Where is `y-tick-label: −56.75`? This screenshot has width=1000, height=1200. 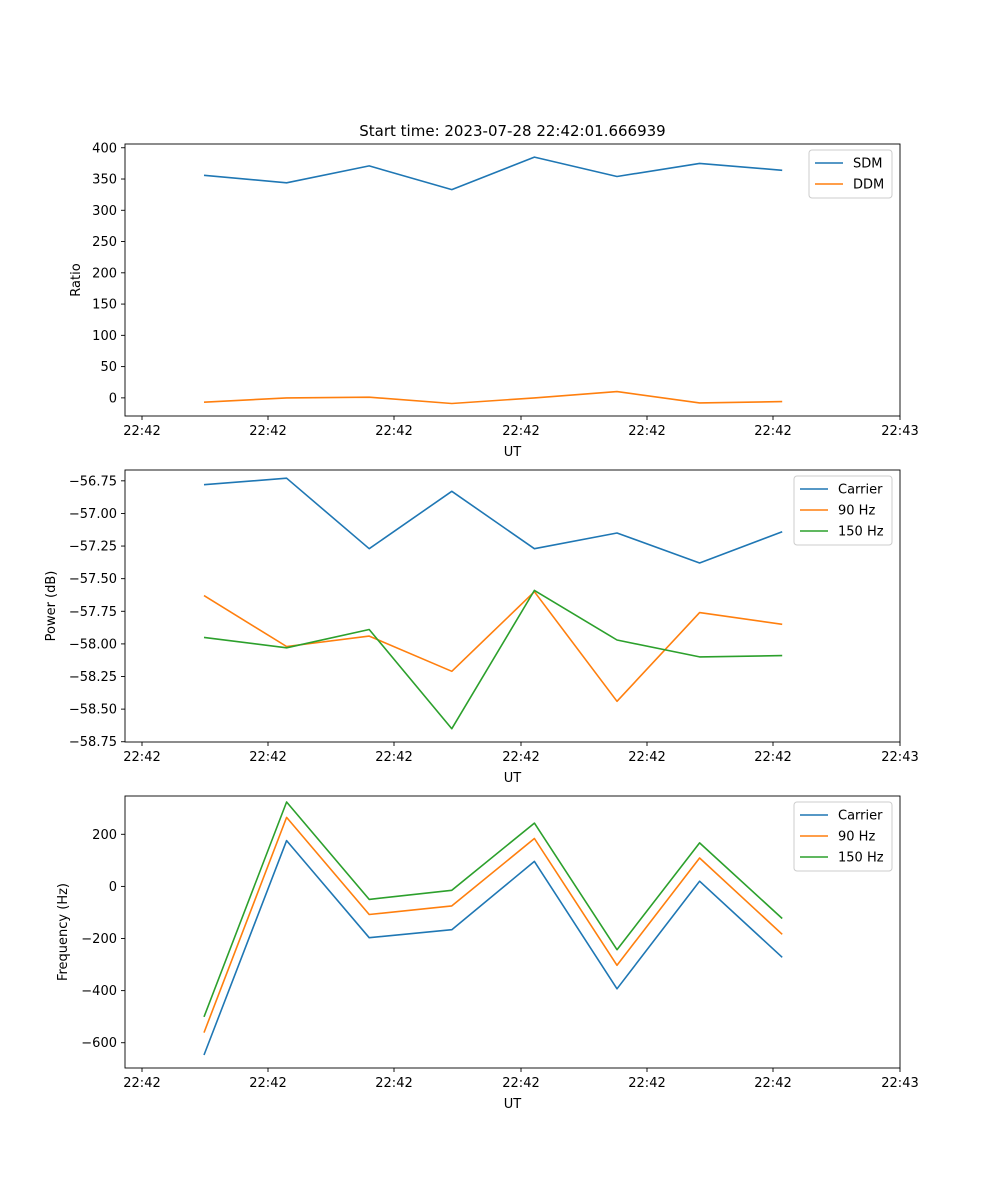
y-tick-label: −56.75 is located at coordinates (93, 481).